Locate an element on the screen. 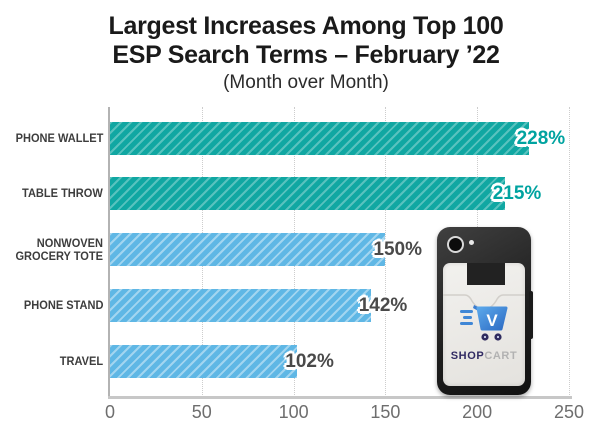 The height and width of the screenshot is (437, 612). x-tick-0: 0 is located at coordinates (110, 412).